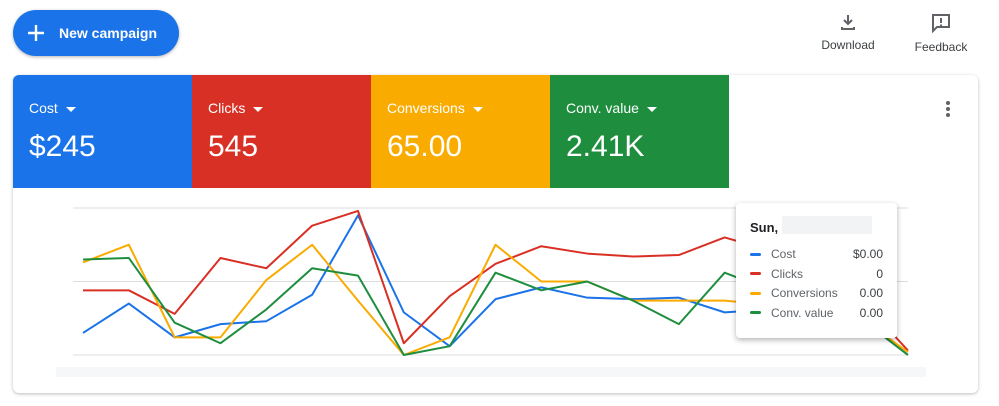 The image size is (999, 406). Describe the element at coordinates (108, 33) in the screenshot. I see `button-label: New campaign` at that location.